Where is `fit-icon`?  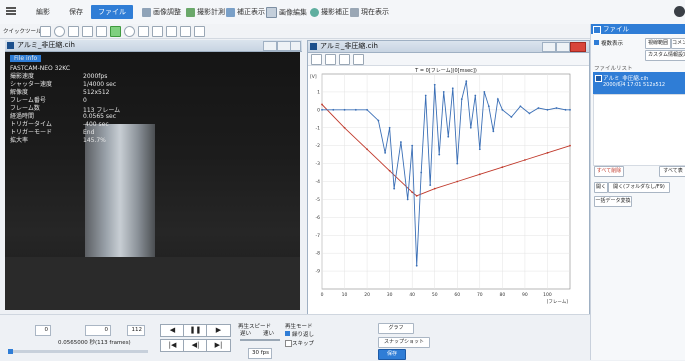
fit-icon is located at coordinates (115, 31).